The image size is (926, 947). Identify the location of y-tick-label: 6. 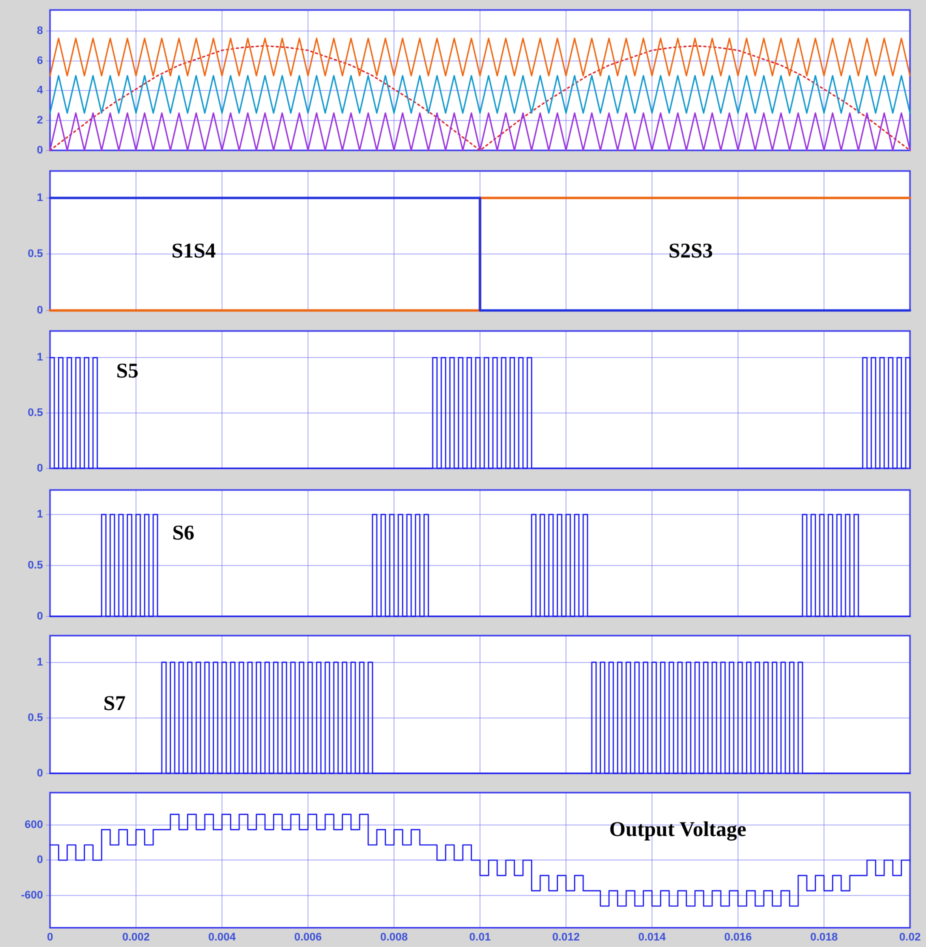
(39, 60).